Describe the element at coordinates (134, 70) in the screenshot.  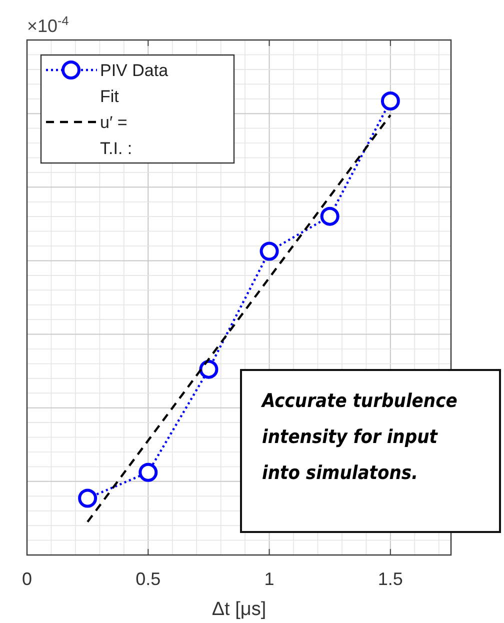
I see `legend-label: PIV Data` at that location.